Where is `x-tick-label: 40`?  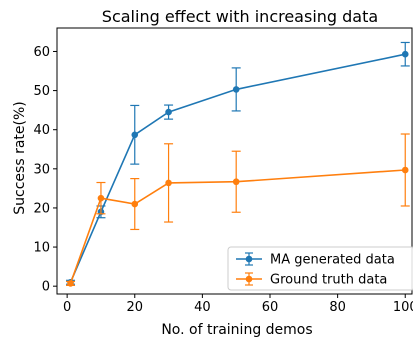 x-tick-label: 40 is located at coordinates (202, 307).